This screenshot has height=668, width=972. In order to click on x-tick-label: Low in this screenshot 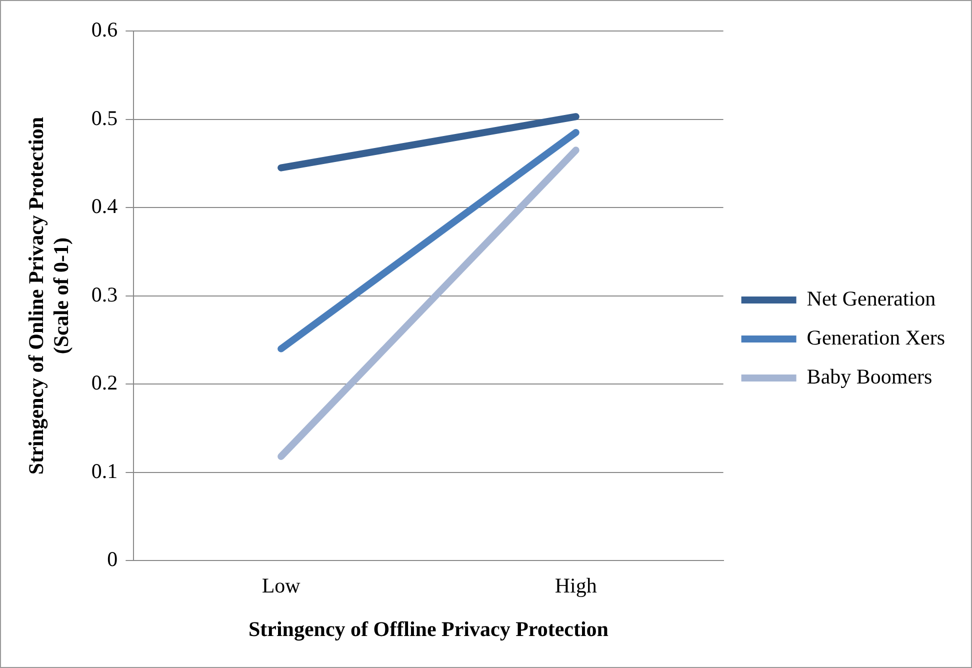, I will do `click(282, 586)`.